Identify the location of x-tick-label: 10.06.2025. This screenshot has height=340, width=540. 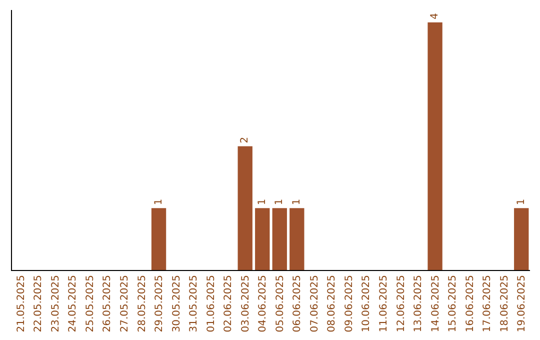
(366, 303).